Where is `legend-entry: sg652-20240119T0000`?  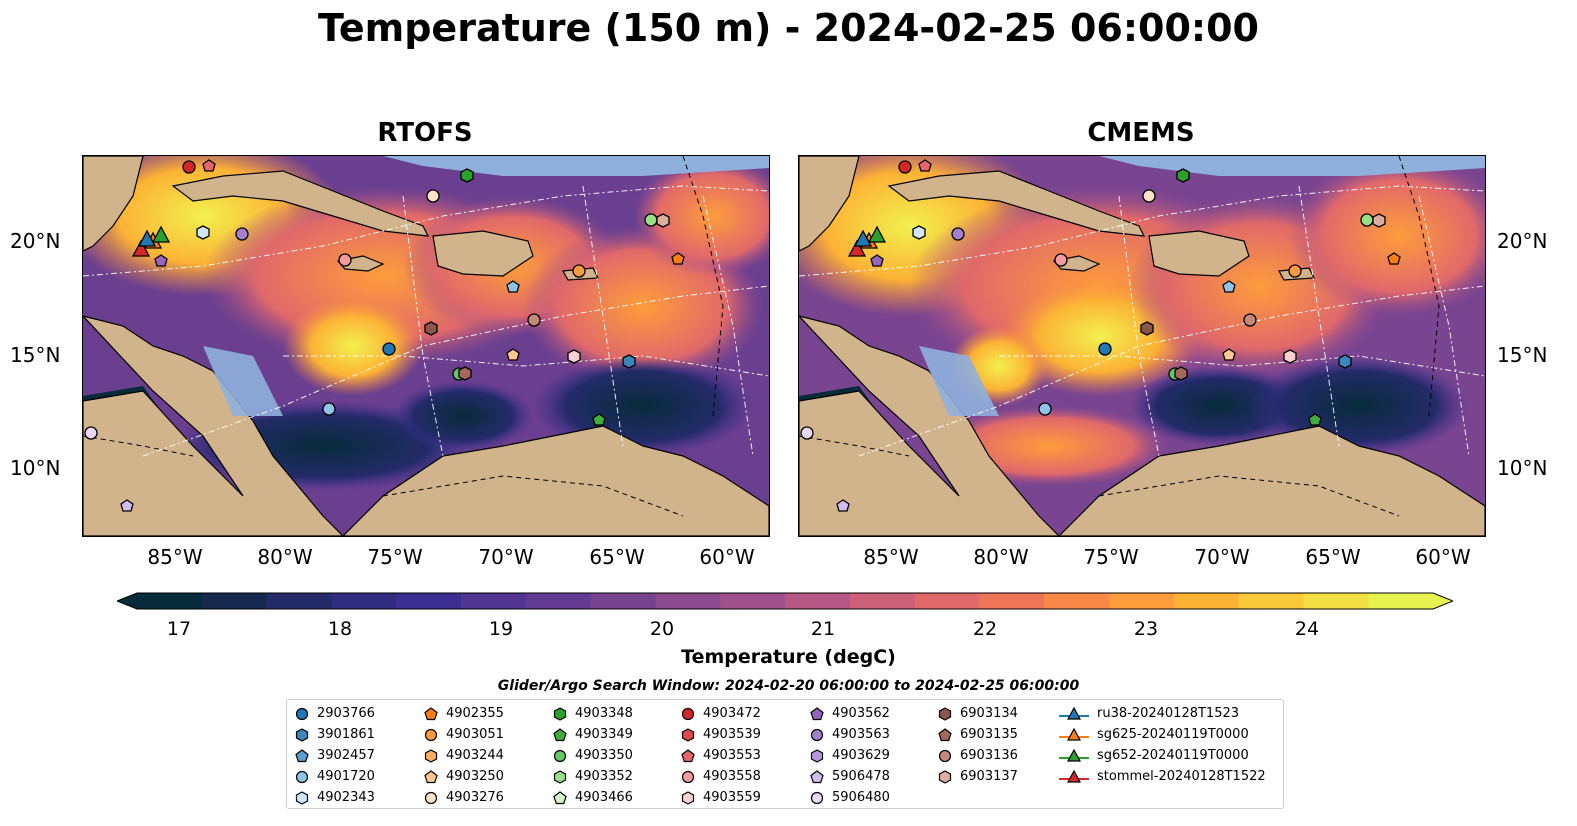
legend-entry: sg652-20240119T0000 is located at coordinates (1154, 755).